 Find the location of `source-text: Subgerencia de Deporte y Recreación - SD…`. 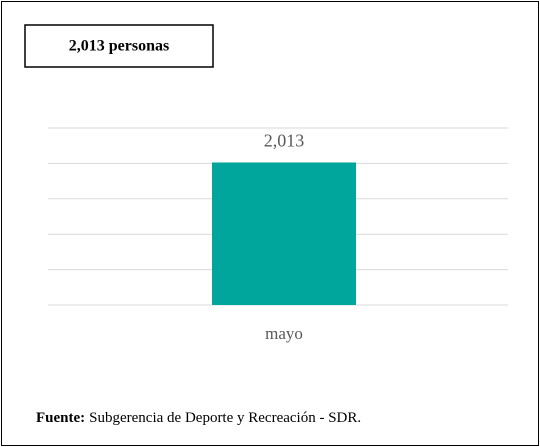

source-text: Subgerencia de Deporte y Recreación - SD… is located at coordinates (225, 418).